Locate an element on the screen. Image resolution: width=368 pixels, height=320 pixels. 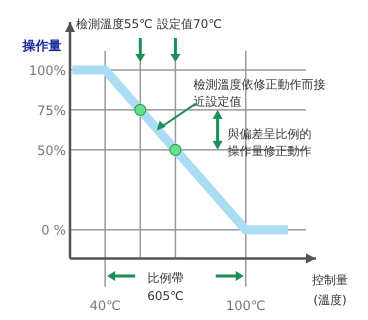
annotation: 與偏差呈比例的操作量修正動作 is located at coordinates (270, 142).